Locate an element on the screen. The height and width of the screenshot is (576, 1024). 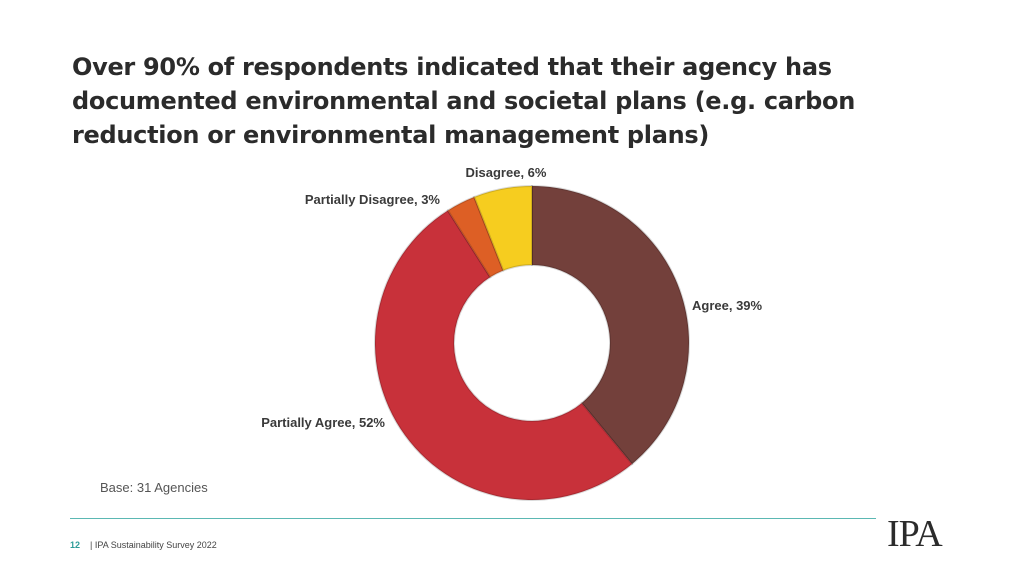
footer-source: | IPA Sustainability Survey 2022 is located at coordinates (153, 545).